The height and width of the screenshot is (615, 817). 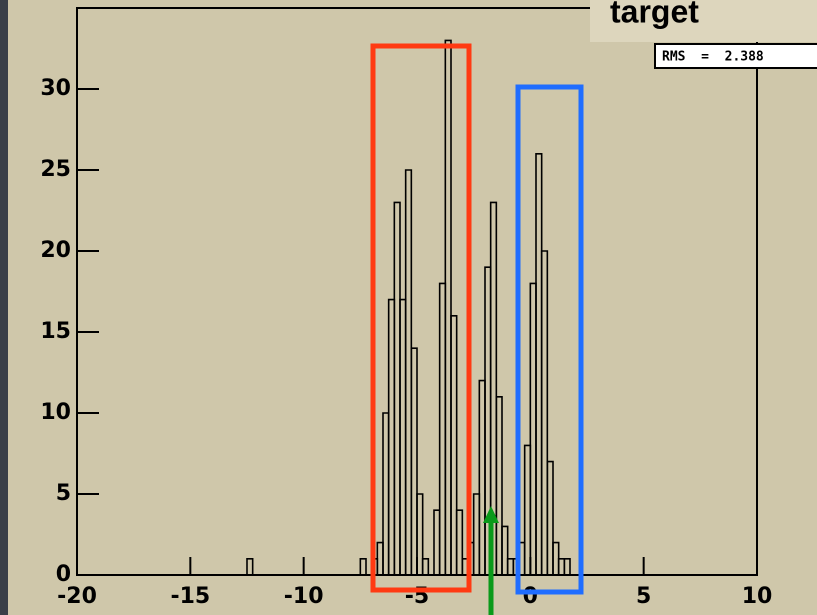 I want to click on x-tick-label: -10, so click(x=304, y=596).